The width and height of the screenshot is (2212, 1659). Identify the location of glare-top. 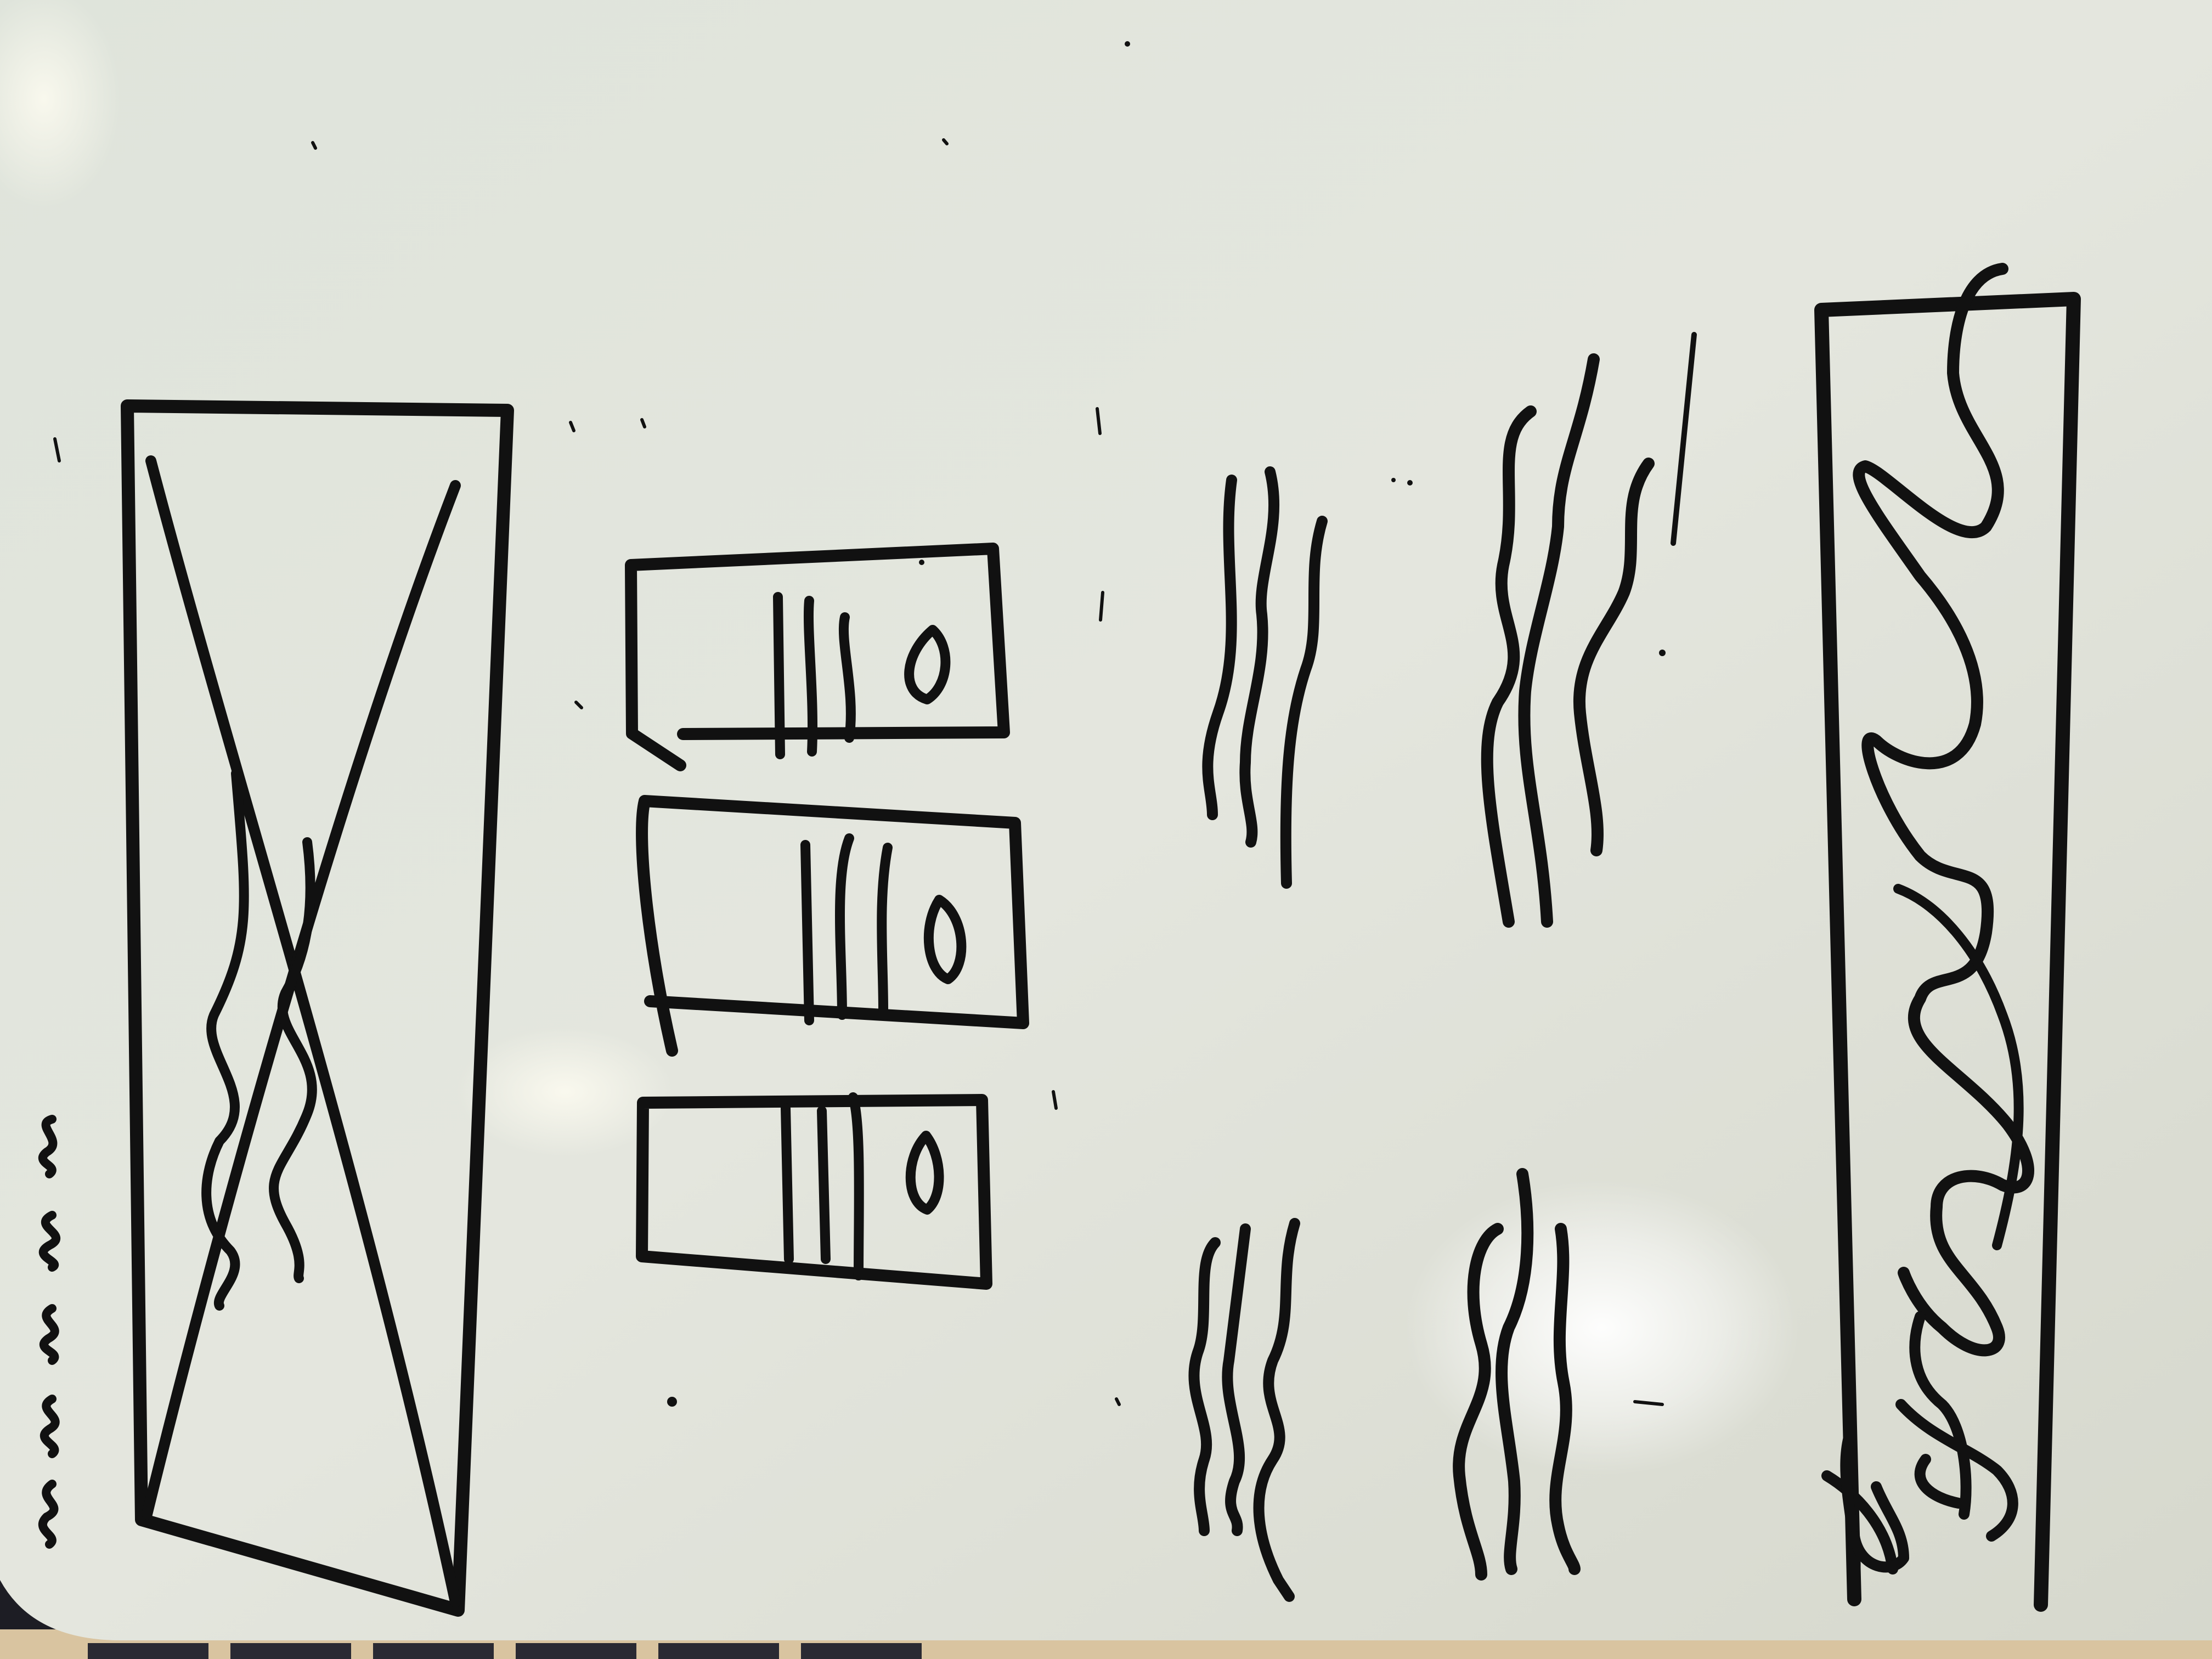
(60, 104).